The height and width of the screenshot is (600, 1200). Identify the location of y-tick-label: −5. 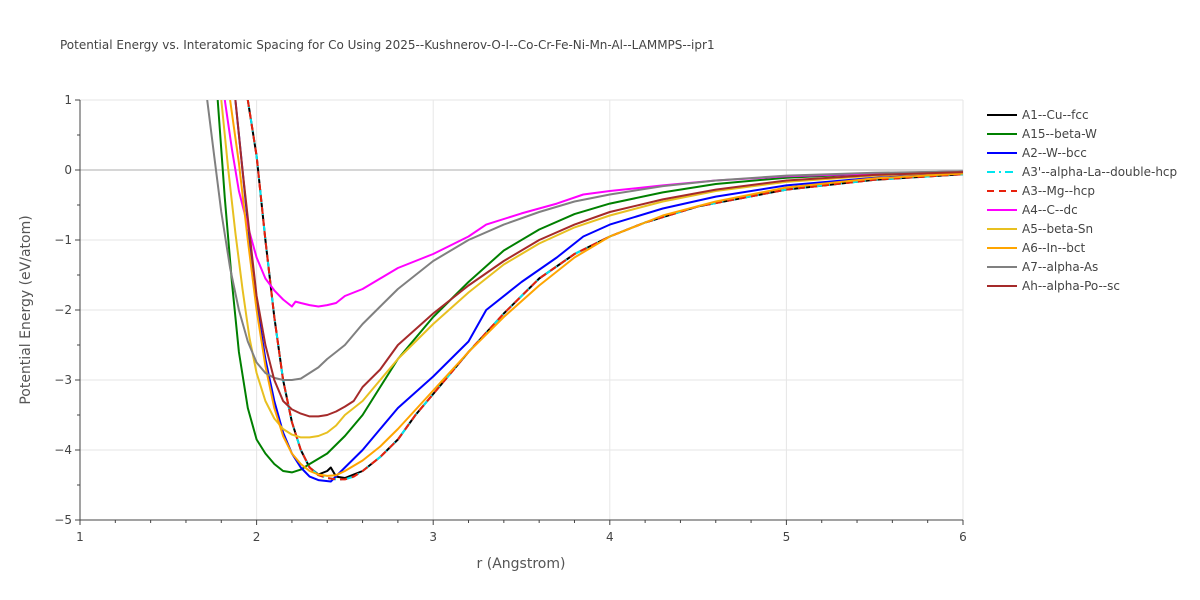
(63, 520).